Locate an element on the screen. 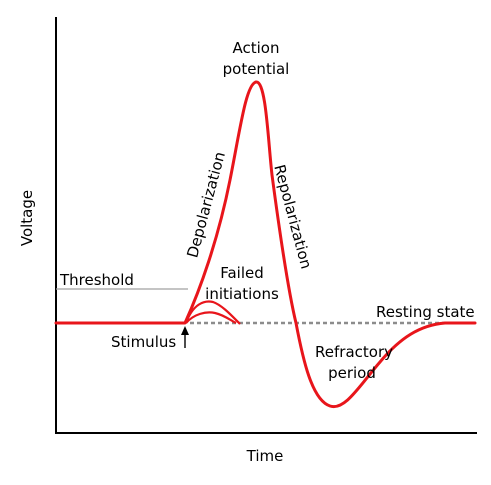  threshold-label: Threshold is located at coordinates (96, 280).